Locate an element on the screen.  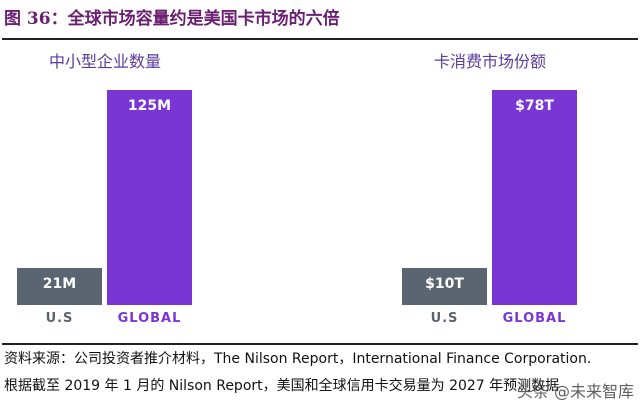
data-label: $10T is located at coordinates (444, 284).